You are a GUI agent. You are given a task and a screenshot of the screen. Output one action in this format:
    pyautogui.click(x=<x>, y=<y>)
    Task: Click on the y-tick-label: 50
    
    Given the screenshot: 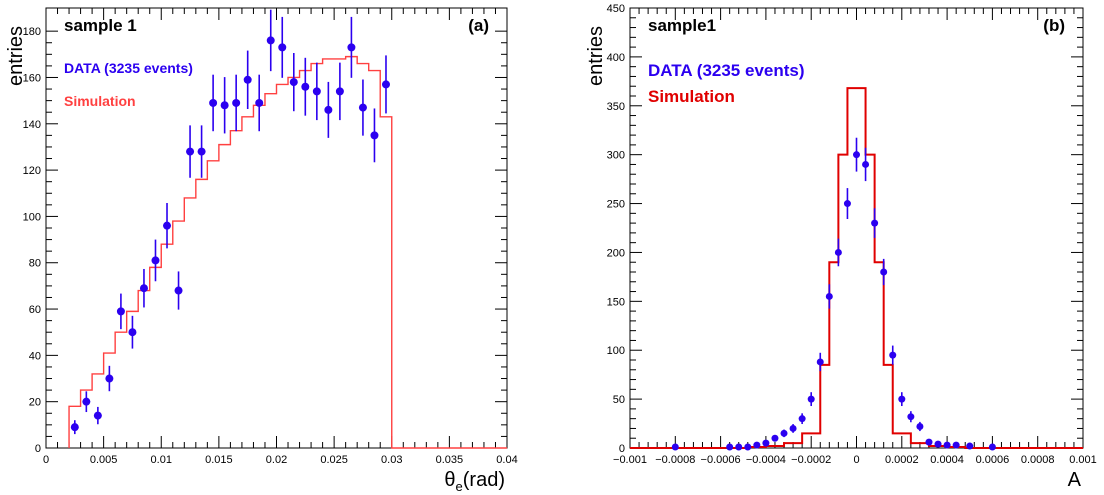 What is the action you would take?
    pyautogui.click(x=619, y=400)
    